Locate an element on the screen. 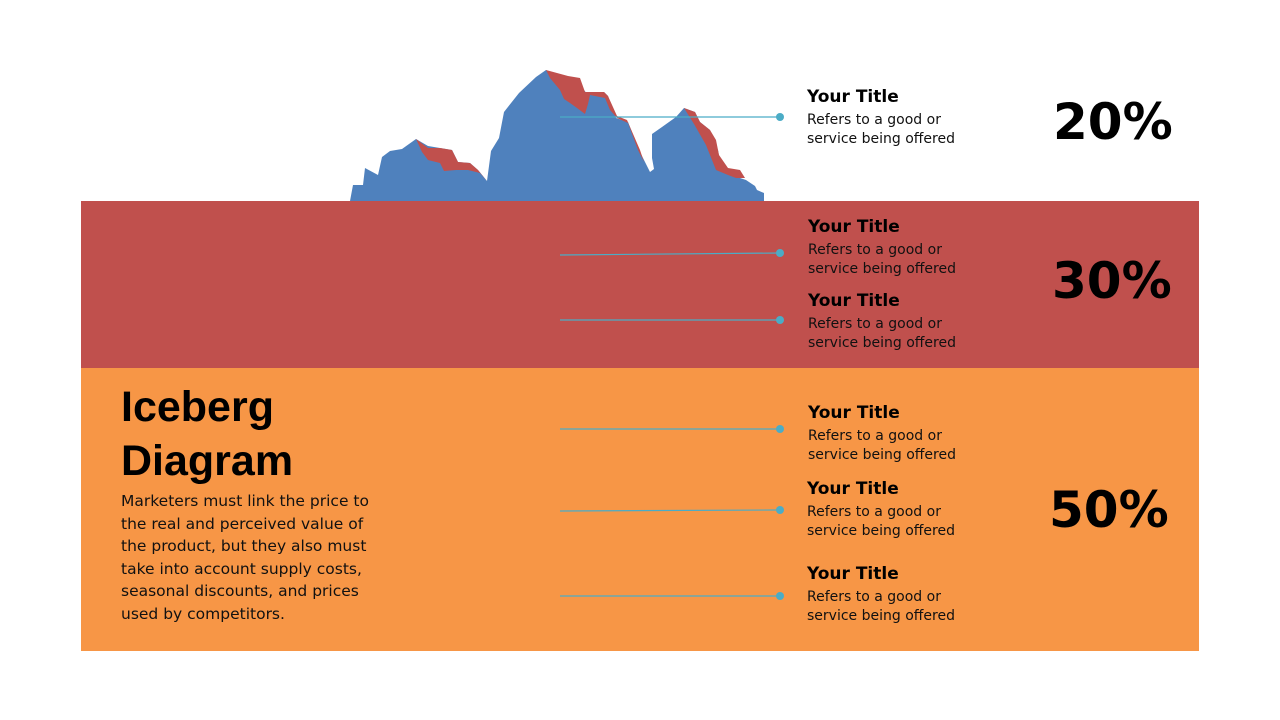  slide-title-text: Iceberg Diagram is located at coordinates (207, 434).